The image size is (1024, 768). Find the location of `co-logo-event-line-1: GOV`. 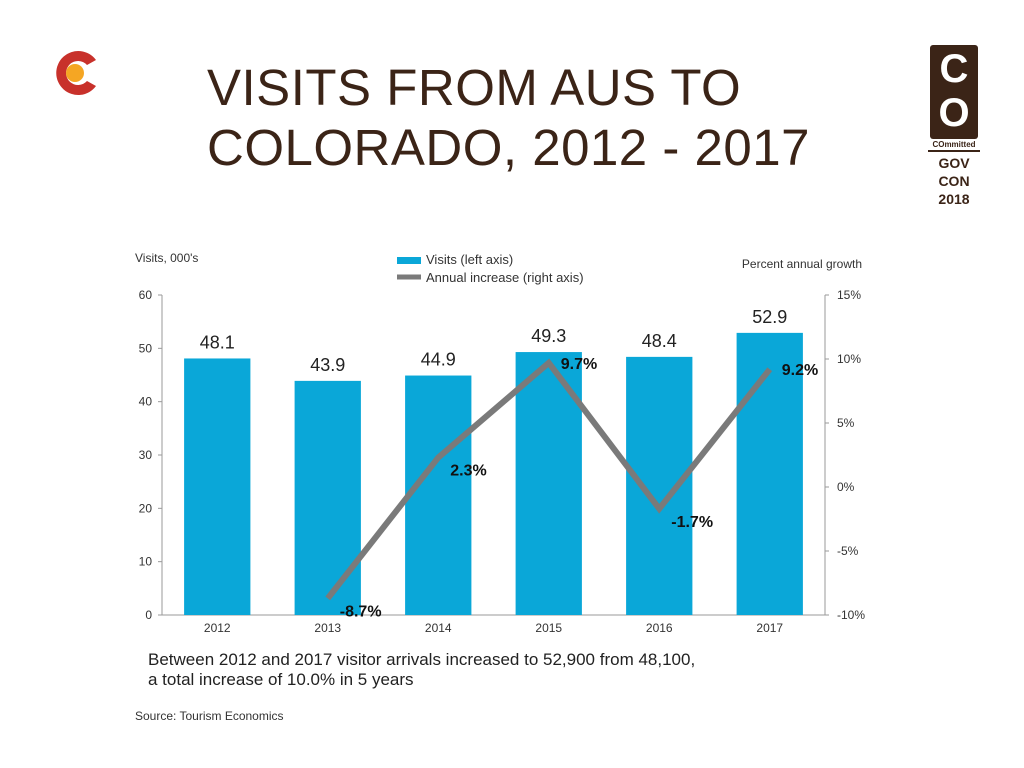

co-logo-event-line-1: GOV is located at coordinates (954, 163).